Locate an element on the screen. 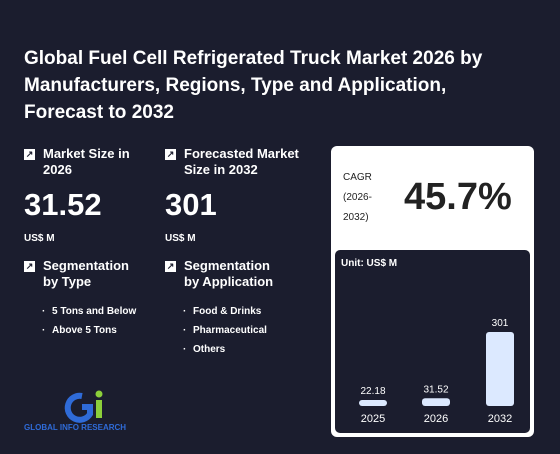 This screenshot has width=560, height=454. bar-2026 is located at coordinates (436, 402).